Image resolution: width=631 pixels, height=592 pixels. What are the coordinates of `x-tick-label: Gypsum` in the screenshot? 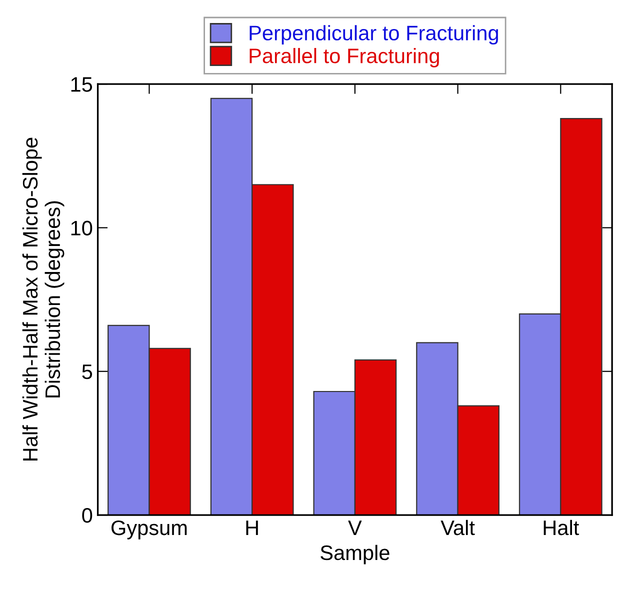 It's located at (149, 530).